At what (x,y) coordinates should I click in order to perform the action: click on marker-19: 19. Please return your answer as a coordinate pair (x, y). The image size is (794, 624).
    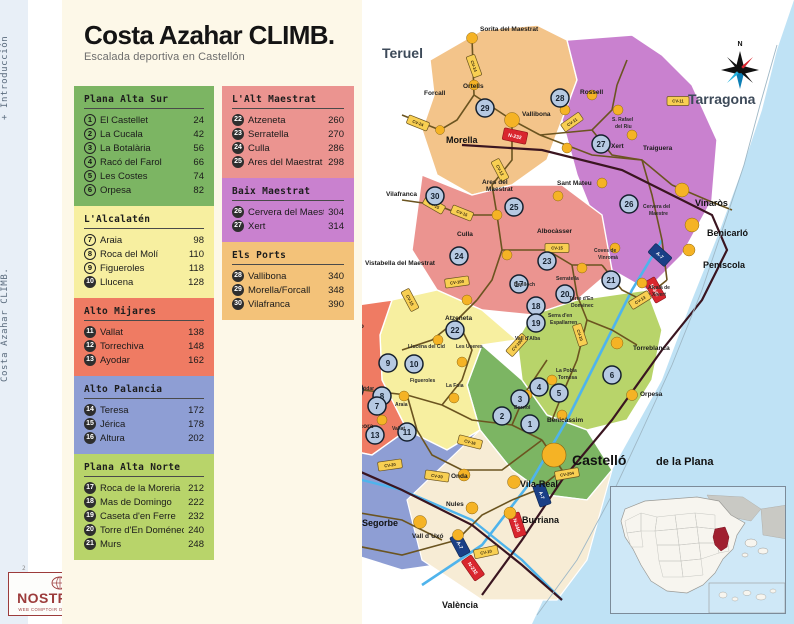
    Looking at the image, I should click on (536, 323).